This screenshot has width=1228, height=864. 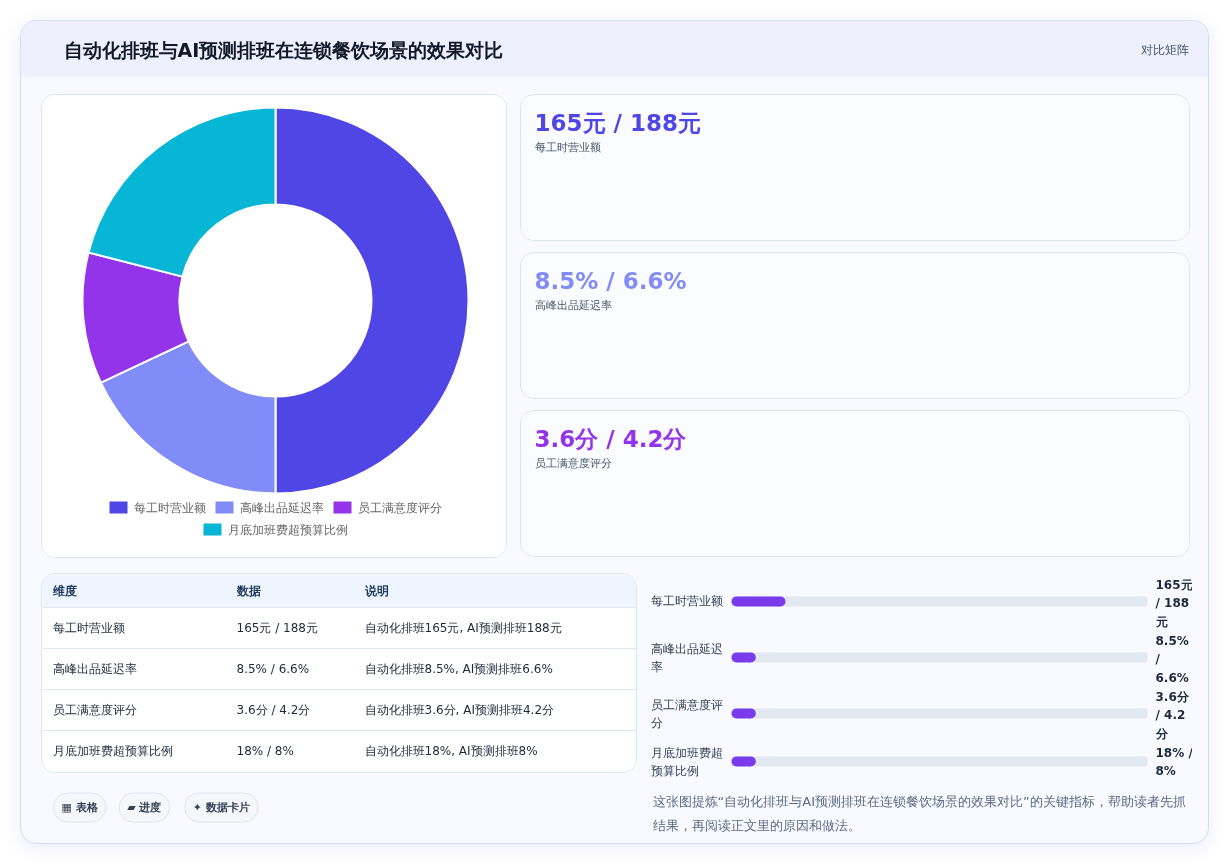 I want to click on y-tick-label: 每工时营业额, so click(x=686, y=600).